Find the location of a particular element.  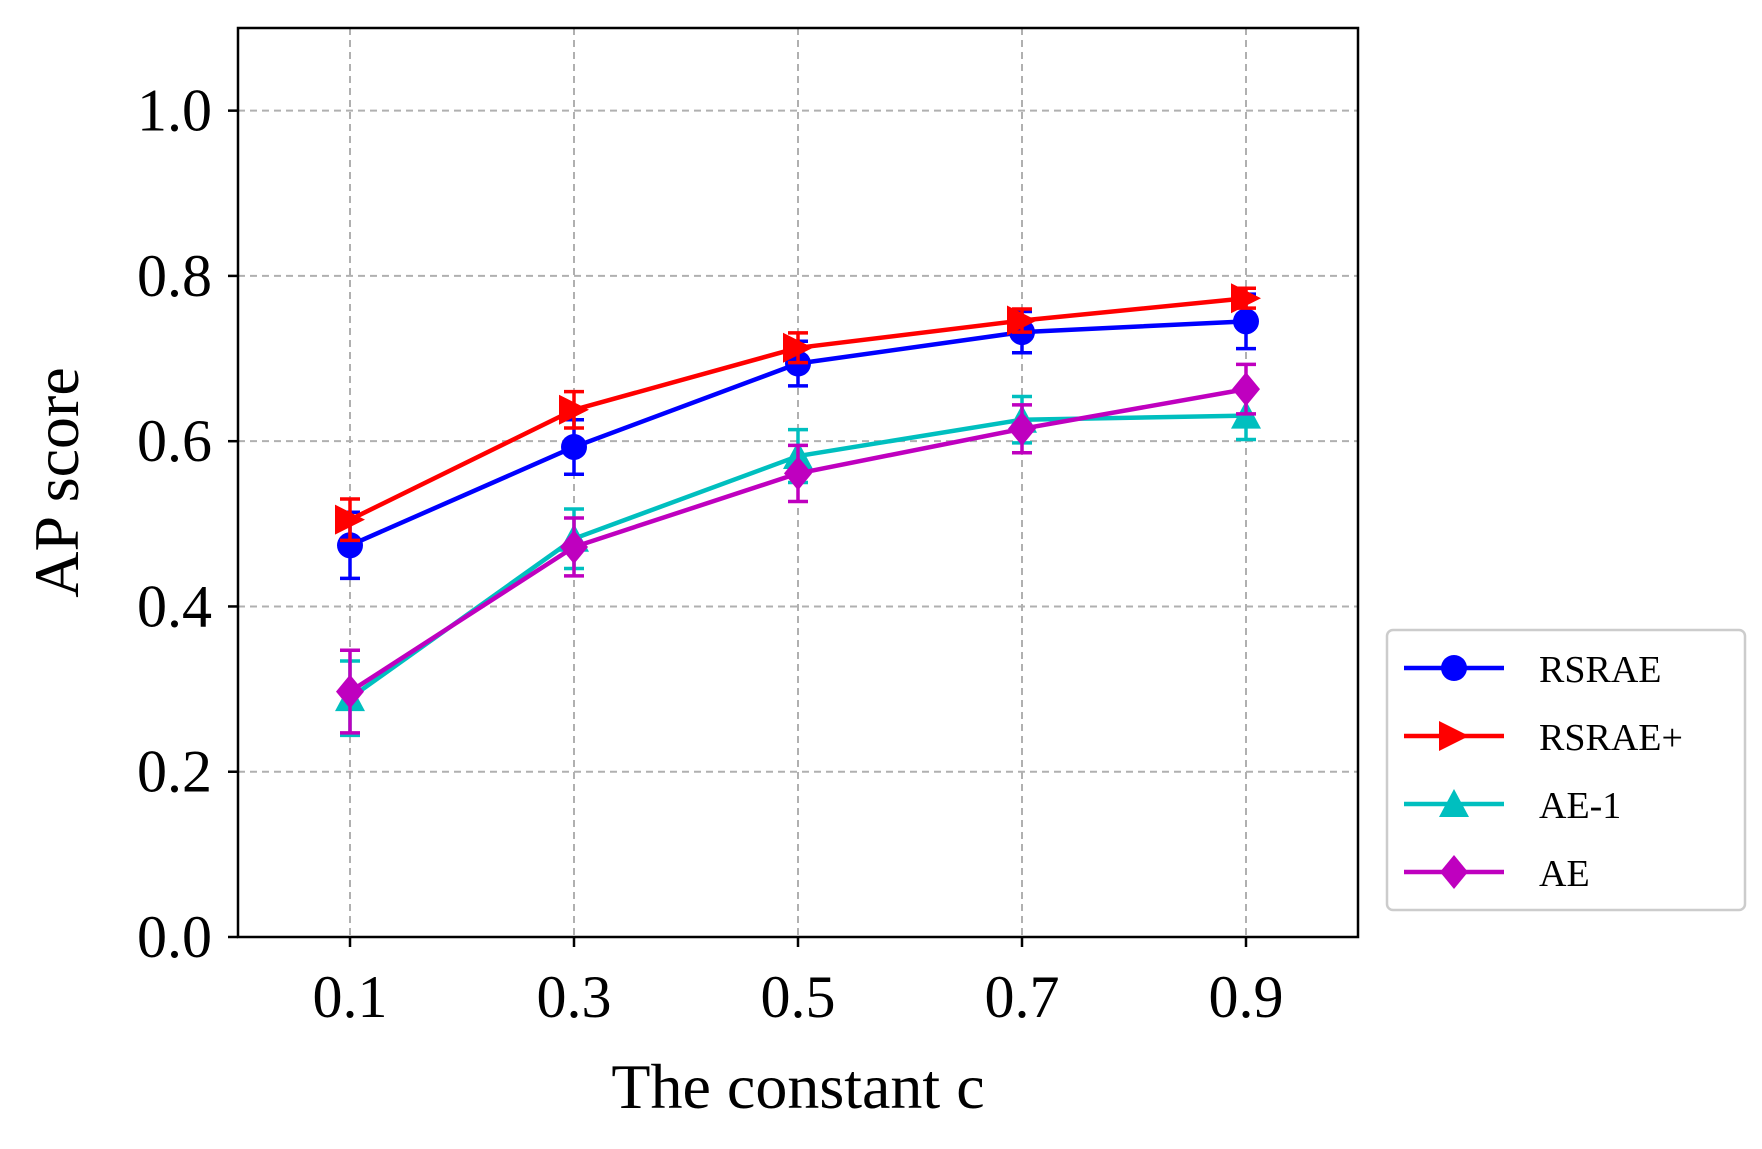

legend-label: AE is located at coordinates (1564, 874).